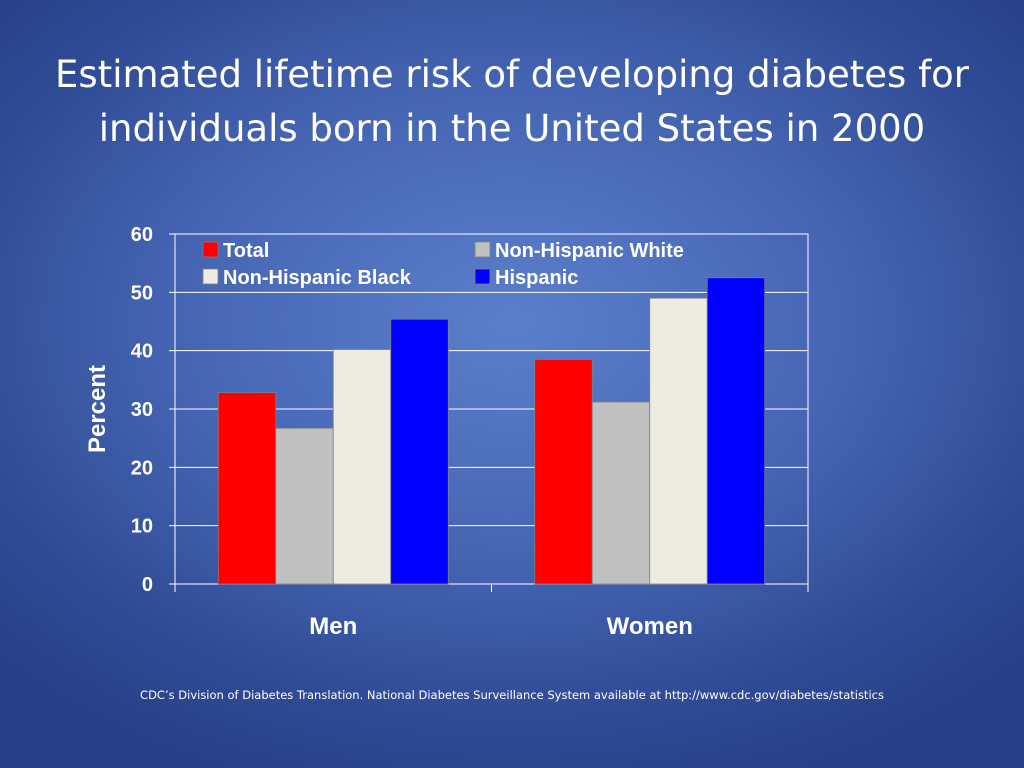  I want to click on y-tick-label: 20, so click(142, 468).